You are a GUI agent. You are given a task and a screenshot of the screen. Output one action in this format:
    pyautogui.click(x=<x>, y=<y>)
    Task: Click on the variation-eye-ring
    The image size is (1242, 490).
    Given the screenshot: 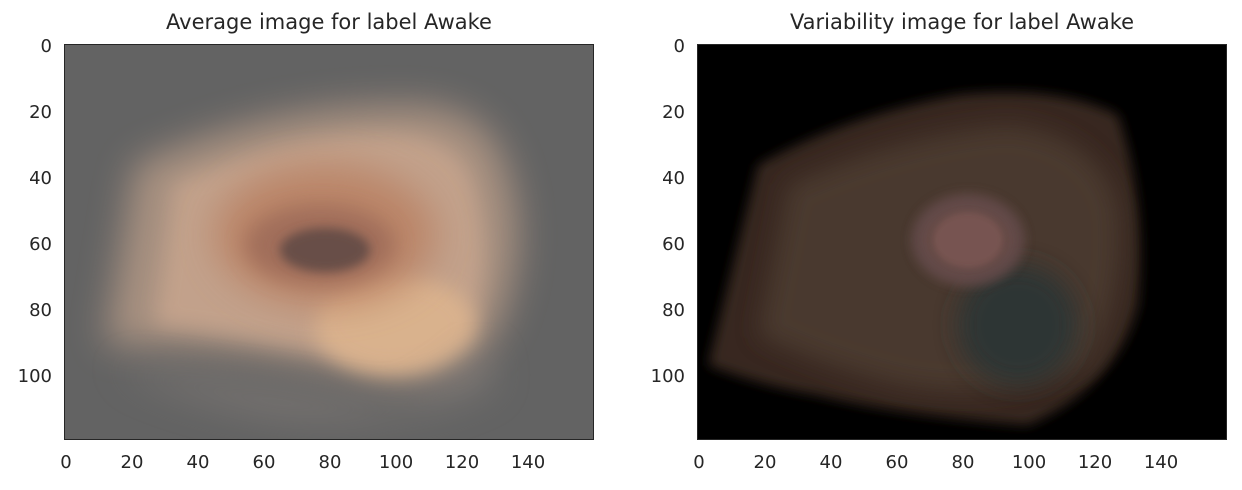 What is the action you would take?
    pyautogui.click(x=968, y=240)
    